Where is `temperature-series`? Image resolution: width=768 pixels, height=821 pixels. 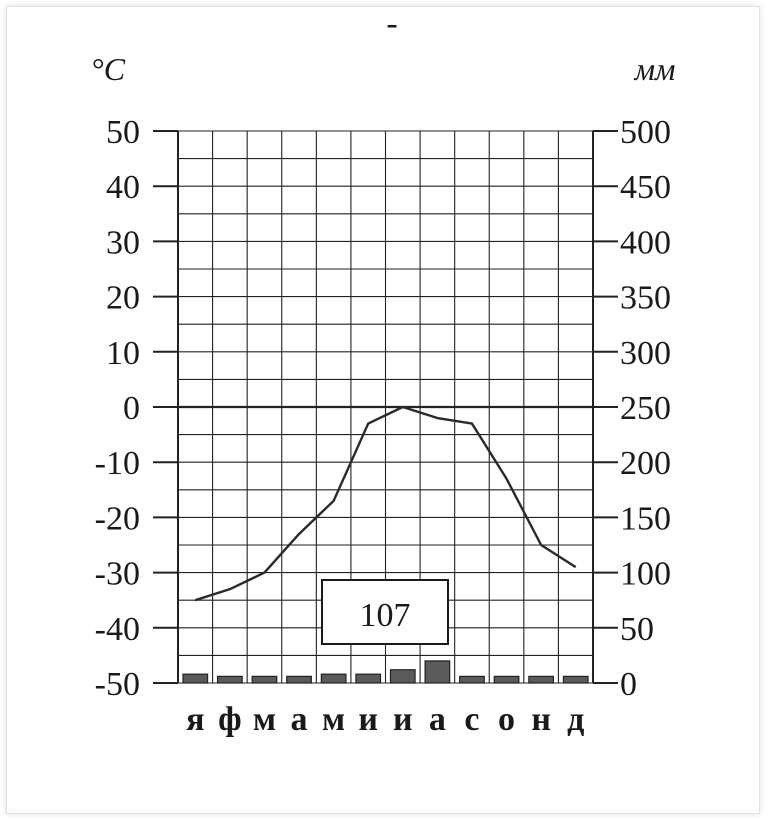 temperature-series is located at coordinates (385, 503).